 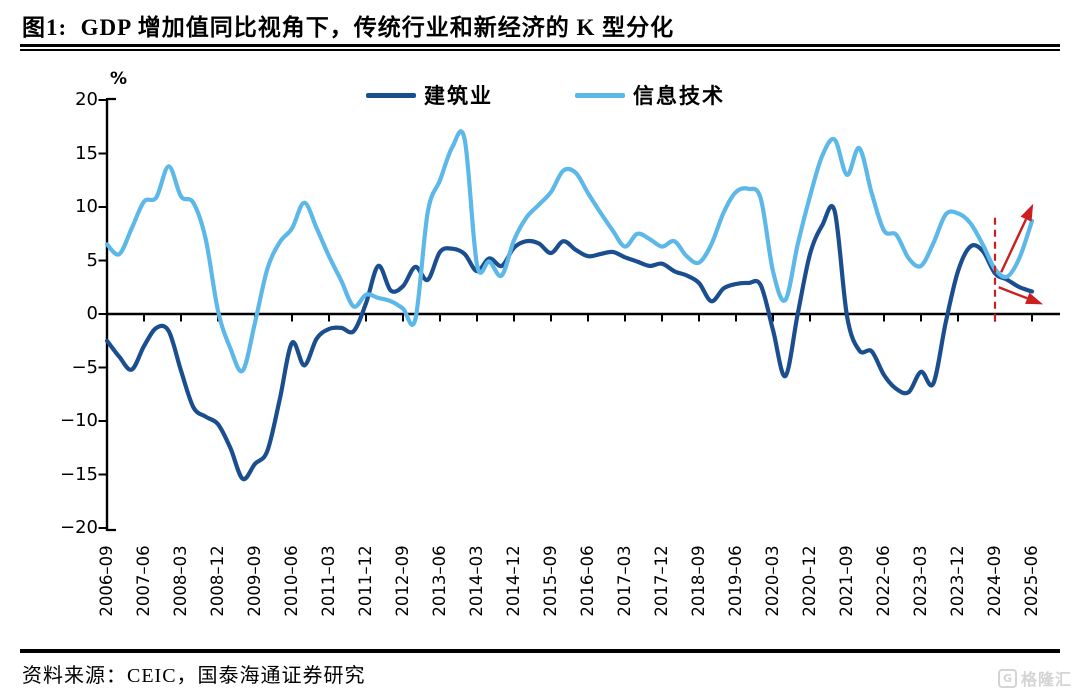 I want to click on x-tick-label: 2014–03, so click(x=476, y=581).